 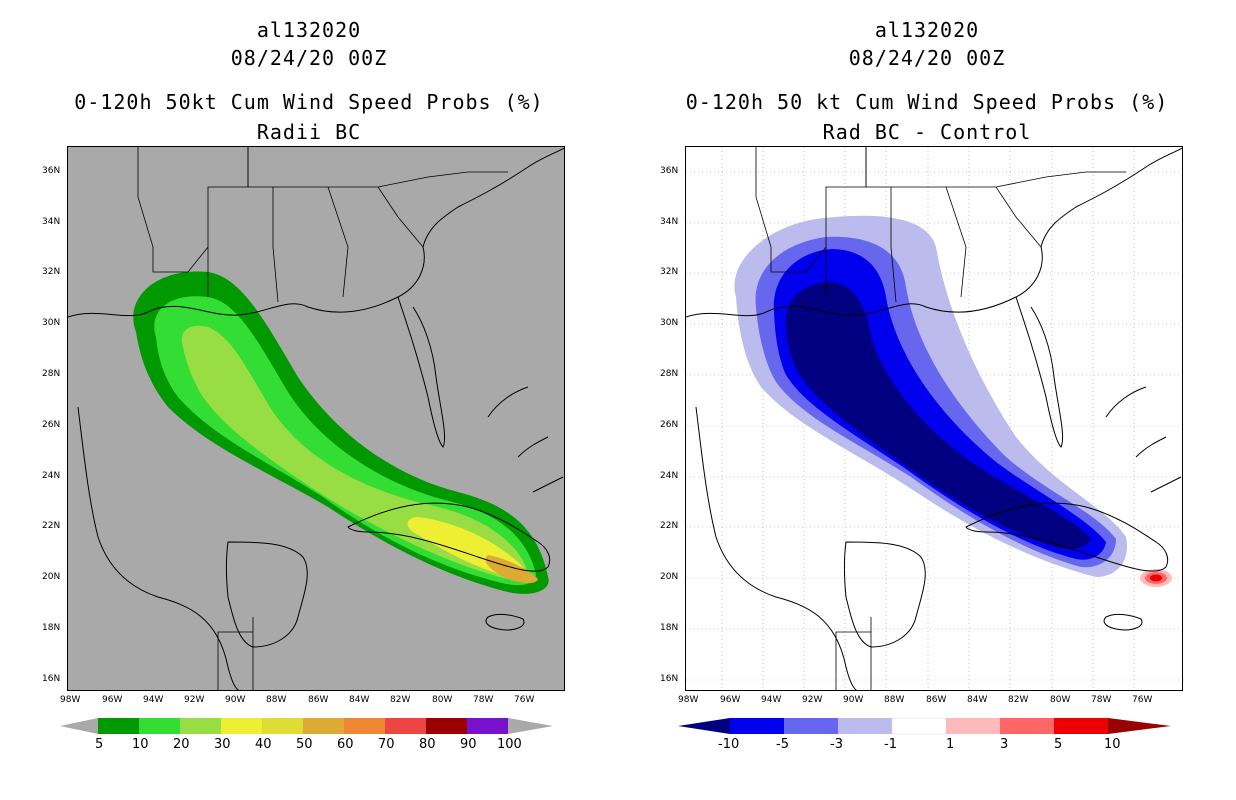 What do you see at coordinates (263, 744) in the screenshot?
I see `colorbar-label: 40` at bounding box center [263, 744].